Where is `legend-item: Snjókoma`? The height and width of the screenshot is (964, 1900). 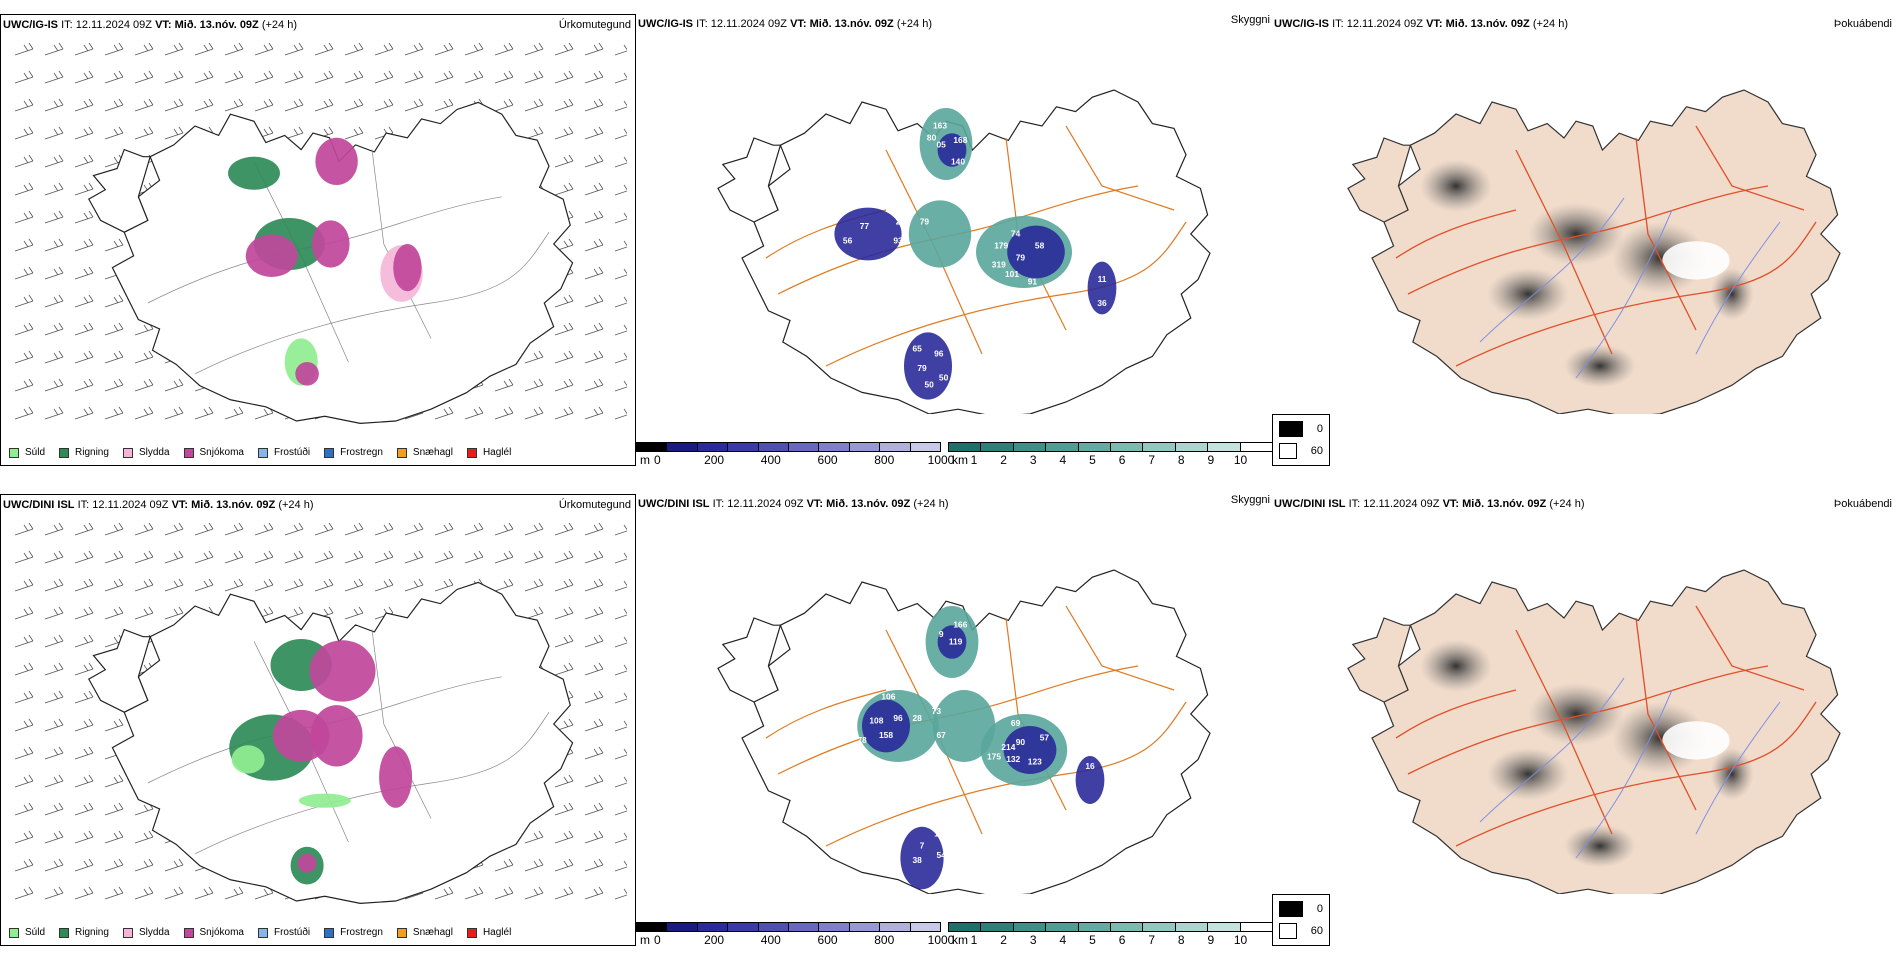
legend-item: Snjókoma is located at coordinates (213, 452).